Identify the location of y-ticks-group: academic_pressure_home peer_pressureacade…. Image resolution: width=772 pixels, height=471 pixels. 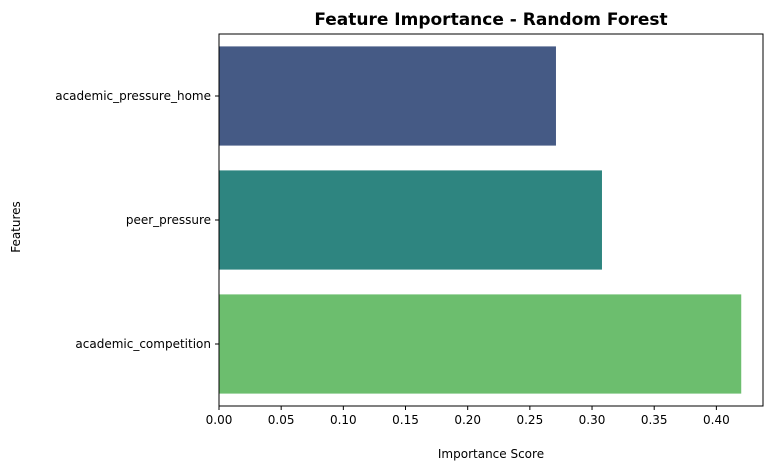
(137, 220).